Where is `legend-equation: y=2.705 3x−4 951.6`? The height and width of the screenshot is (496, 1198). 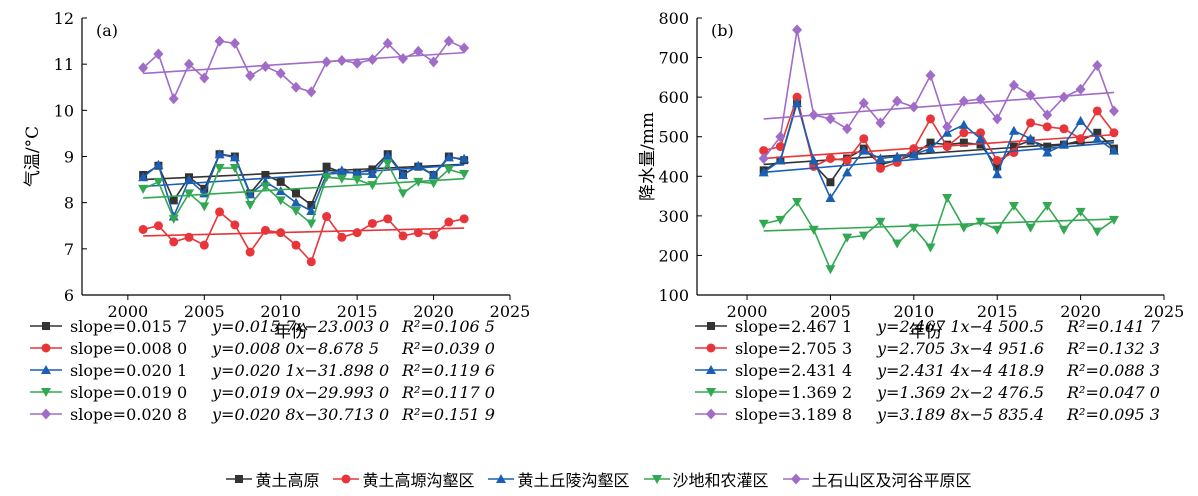 legend-equation: y=2.705 3x−4 951.6 is located at coordinates (960, 348).